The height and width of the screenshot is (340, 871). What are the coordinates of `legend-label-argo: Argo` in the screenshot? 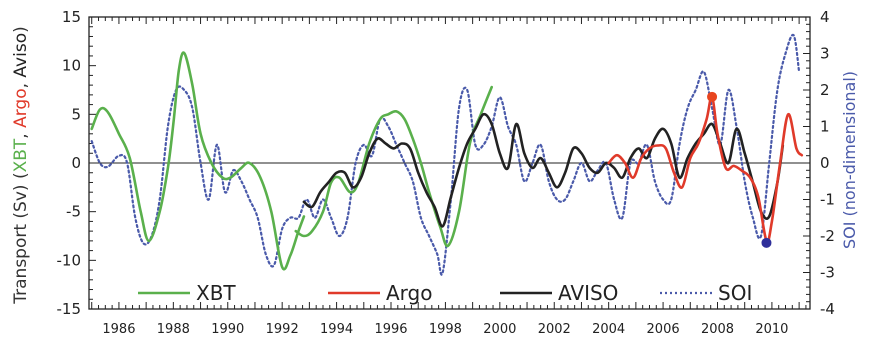 It's located at (409, 293).